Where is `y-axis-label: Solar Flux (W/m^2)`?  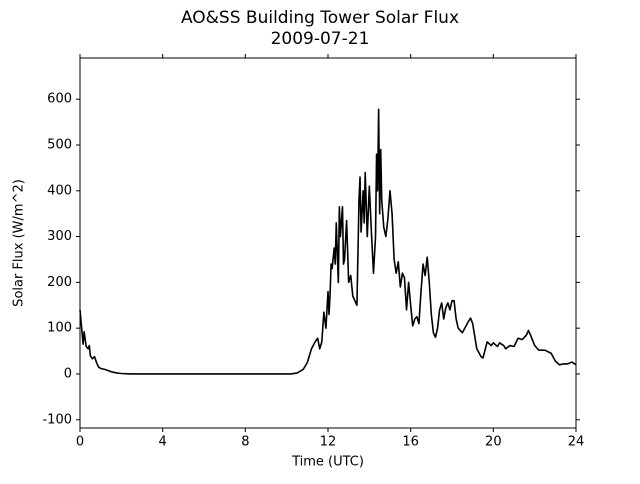 y-axis-label: Solar Flux (W/m^2) is located at coordinates (19, 243).